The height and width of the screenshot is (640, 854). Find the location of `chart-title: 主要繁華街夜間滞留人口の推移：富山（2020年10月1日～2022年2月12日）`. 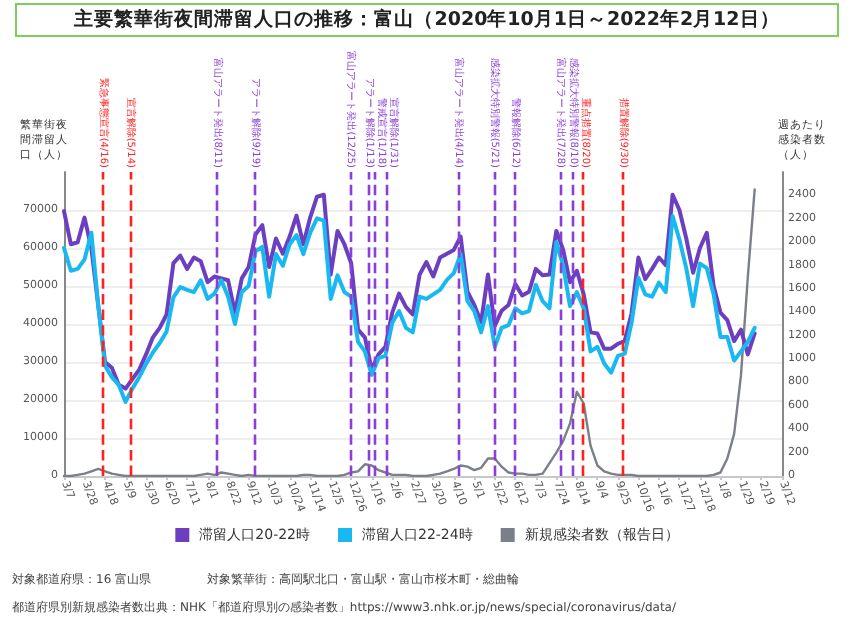

chart-title: 主要繁華街夜間滞留人口の推移：富山（2020年10月1日～2022年2月12日） is located at coordinates (426, 19).